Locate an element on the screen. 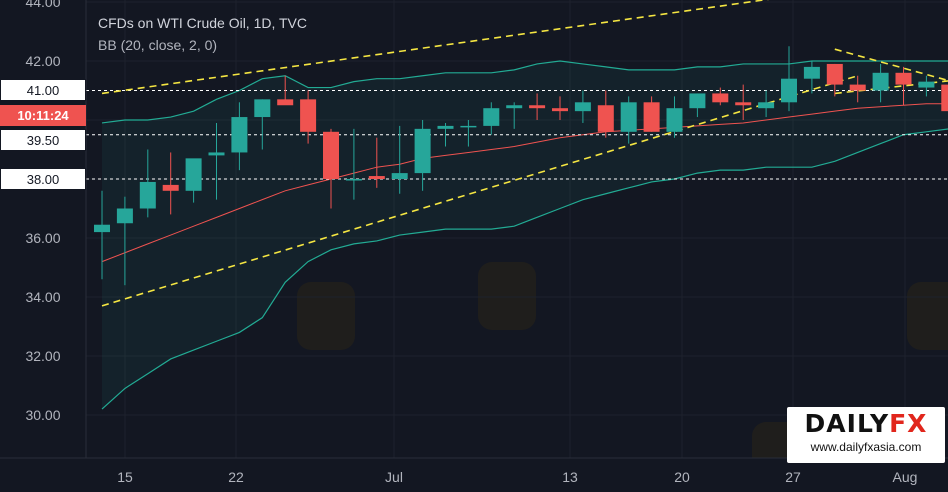 The image size is (948, 492). price-label-41: 41.00 is located at coordinates (43, 90).